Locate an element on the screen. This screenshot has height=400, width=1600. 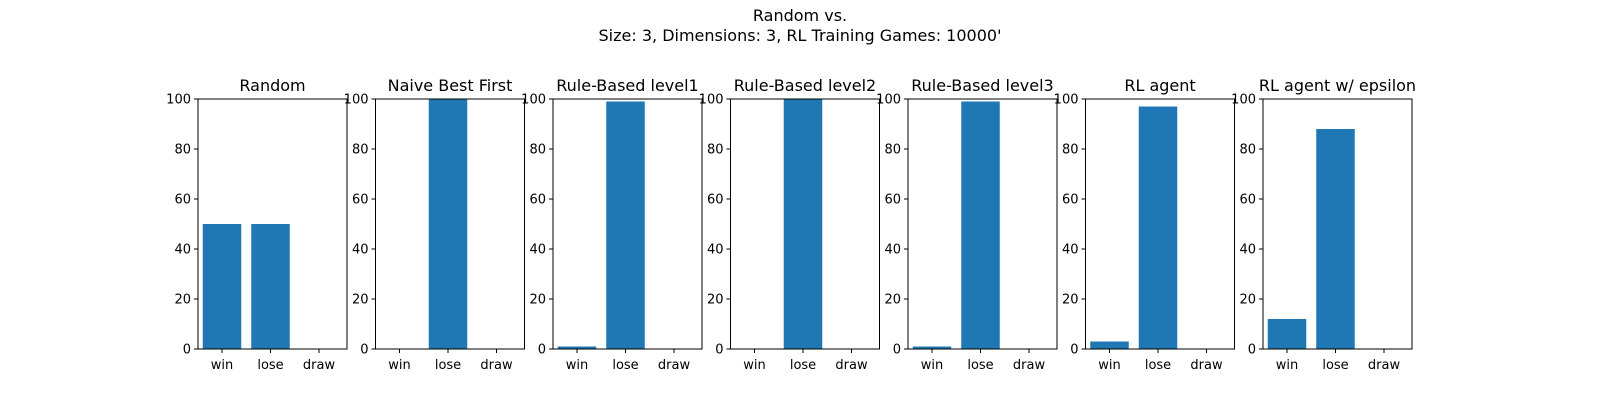
figure-title-line1: Random vs. is located at coordinates (800, 15).